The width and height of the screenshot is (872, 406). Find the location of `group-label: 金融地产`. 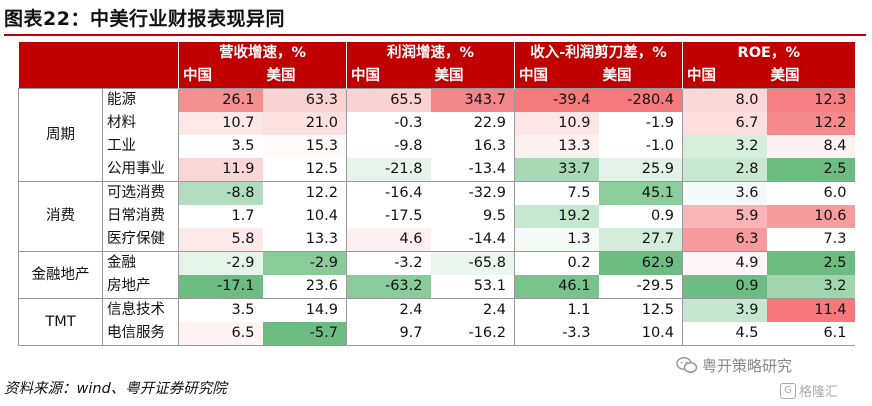

group-label: 金融地产 is located at coordinates (60, 275).